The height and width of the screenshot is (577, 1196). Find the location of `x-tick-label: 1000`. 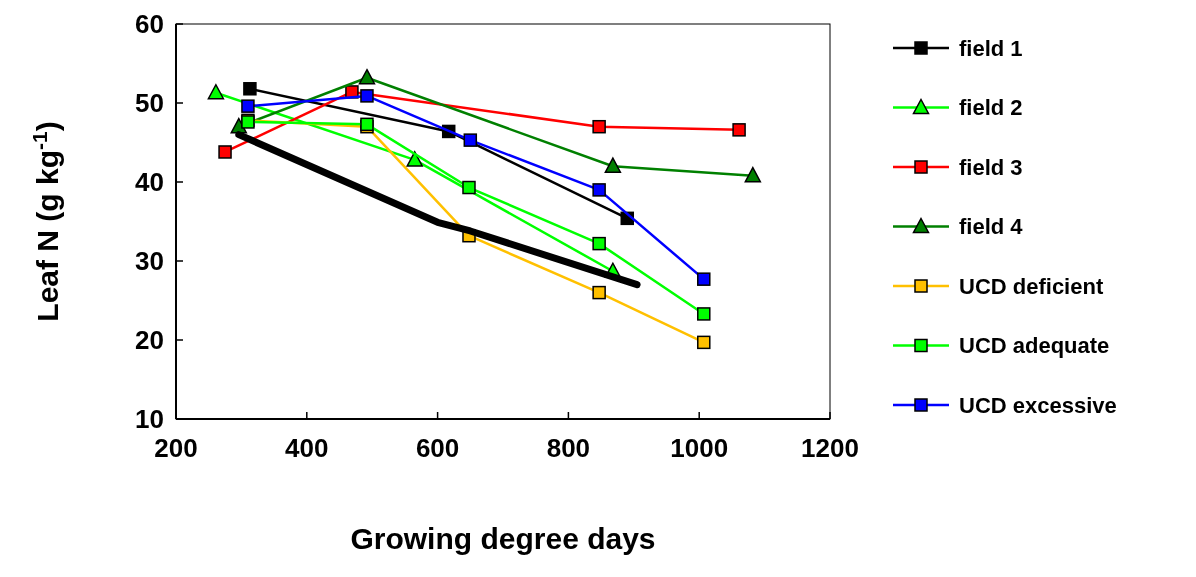

x-tick-label: 1000 is located at coordinates (699, 448).